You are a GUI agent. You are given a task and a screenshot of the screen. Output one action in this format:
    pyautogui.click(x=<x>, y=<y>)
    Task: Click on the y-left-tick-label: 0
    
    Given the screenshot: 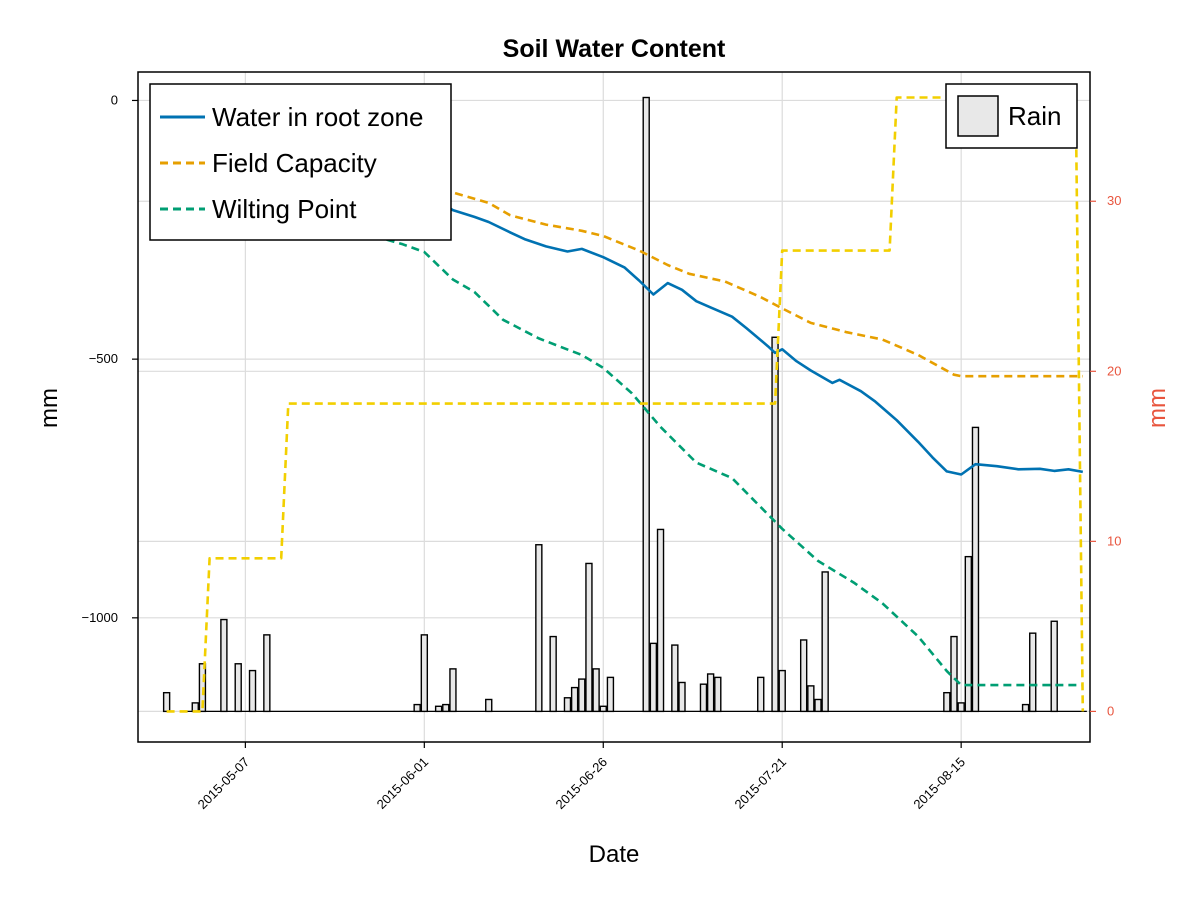 What is the action you would take?
    pyautogui.click(x=114, y=99)
    